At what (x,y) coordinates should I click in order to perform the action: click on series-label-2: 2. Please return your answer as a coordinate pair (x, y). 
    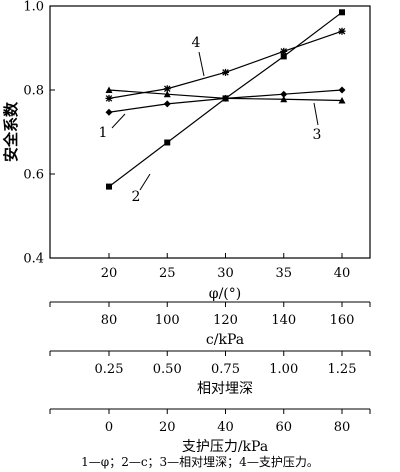
    Looking at the image, I should click on (136, 197).